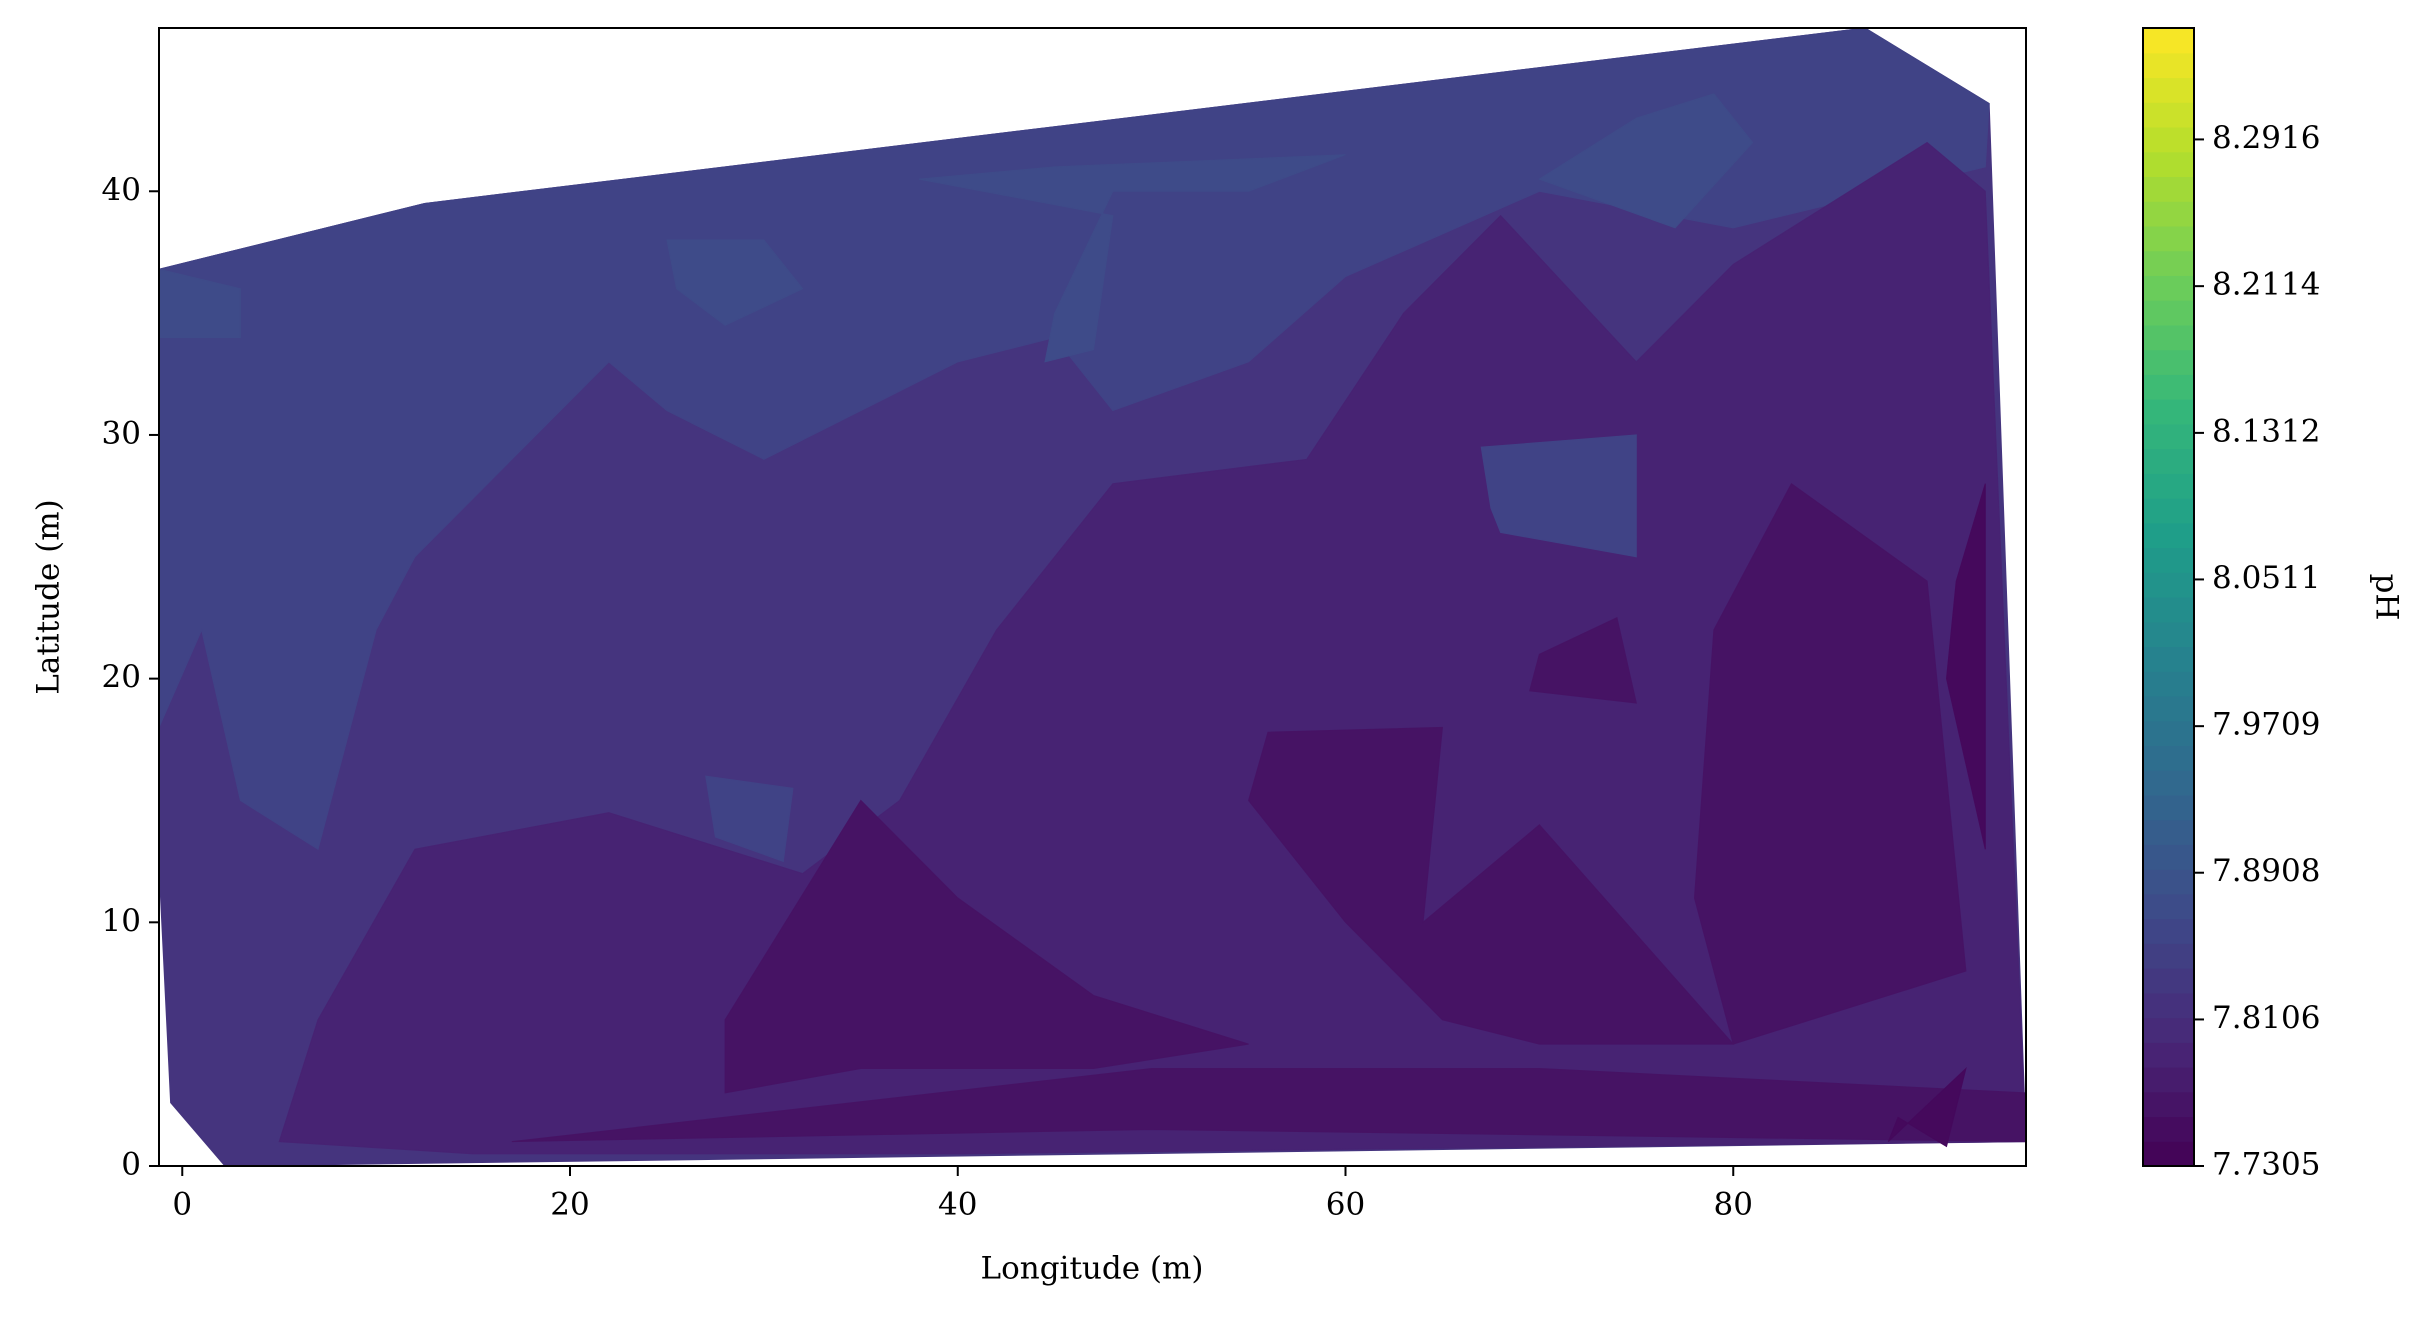  I want to click on y-axis-label: Latitude (m), so click(49, 597).